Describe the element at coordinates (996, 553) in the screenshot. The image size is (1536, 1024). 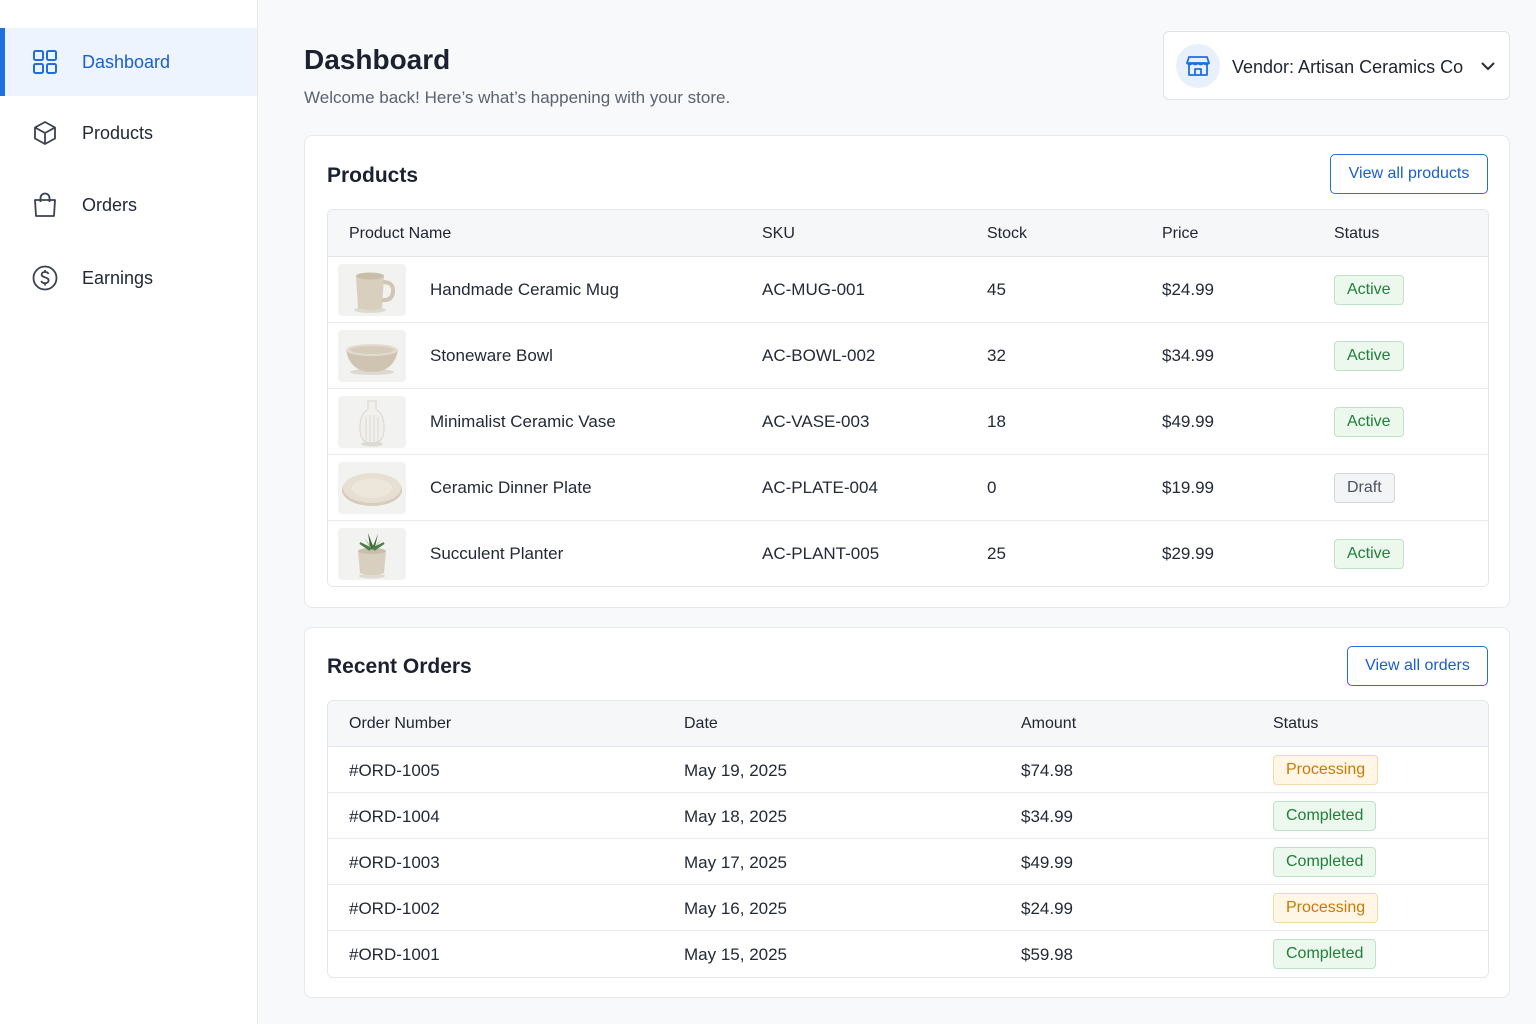
I see `product-stock: 25` at that location.